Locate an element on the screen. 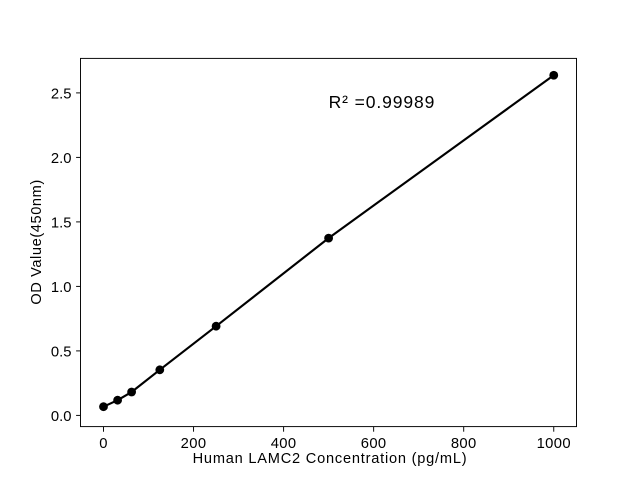  svg-text: 200 is located at coordinates (194, 444).